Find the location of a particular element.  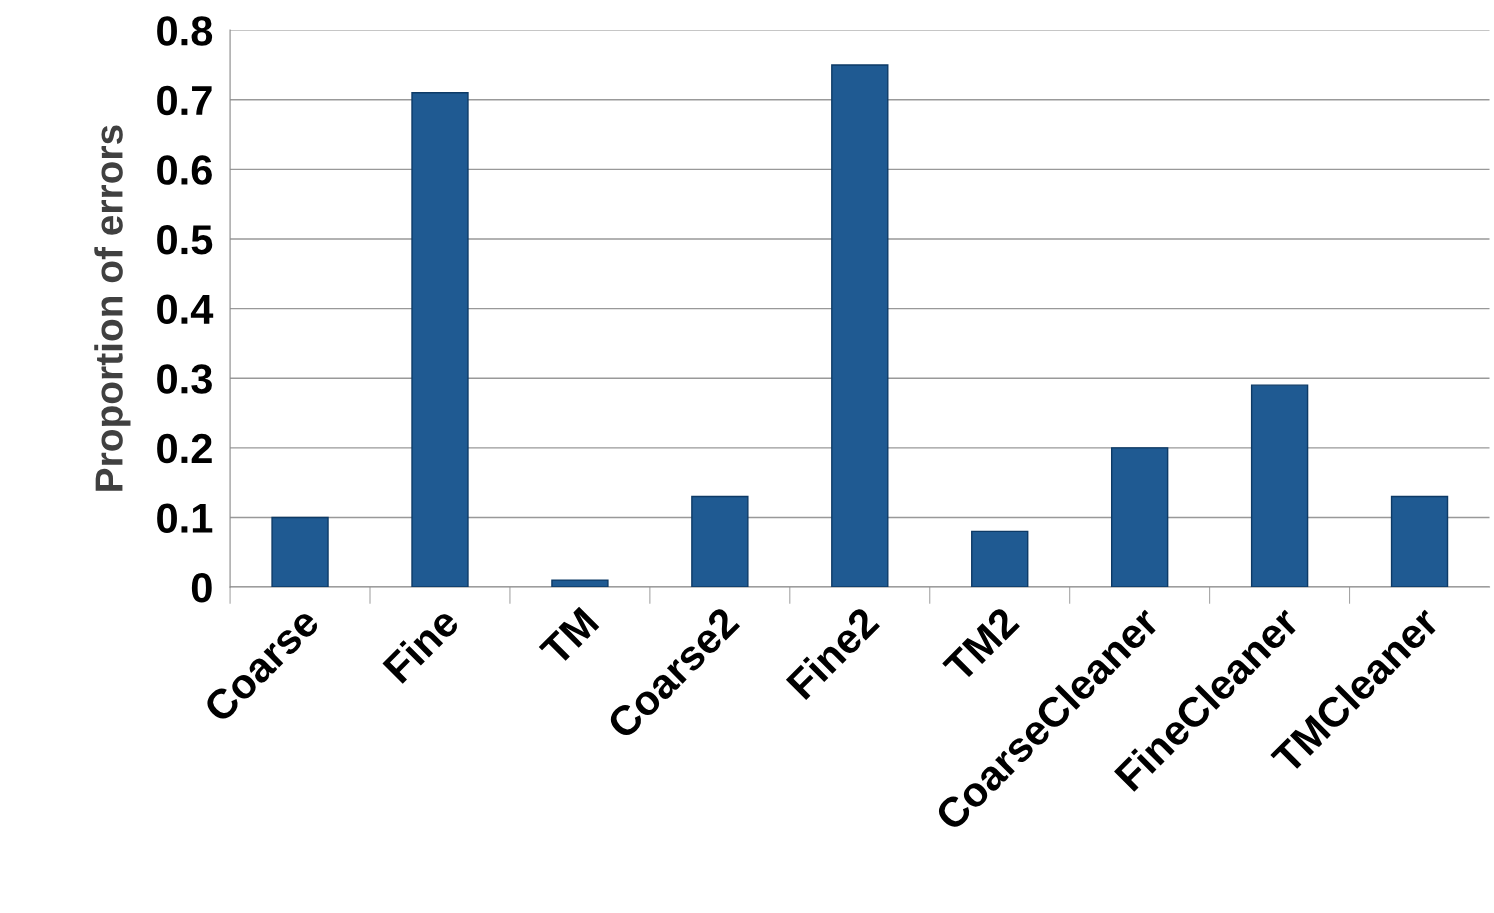

y-tick-label: 0.8 is located at coordinates (185, 31).